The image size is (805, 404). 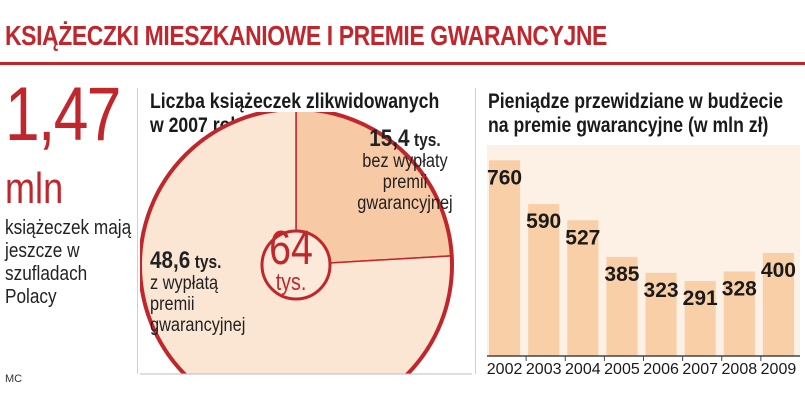 What do you see at coordinates (505, 369) in the screenshot?
I see `x-tick-label: 2002` at bounding box center [505, 369].